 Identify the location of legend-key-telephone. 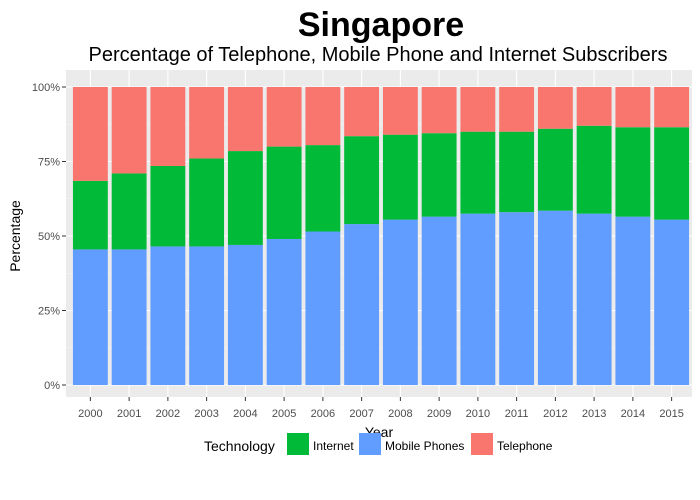
(482, 444).